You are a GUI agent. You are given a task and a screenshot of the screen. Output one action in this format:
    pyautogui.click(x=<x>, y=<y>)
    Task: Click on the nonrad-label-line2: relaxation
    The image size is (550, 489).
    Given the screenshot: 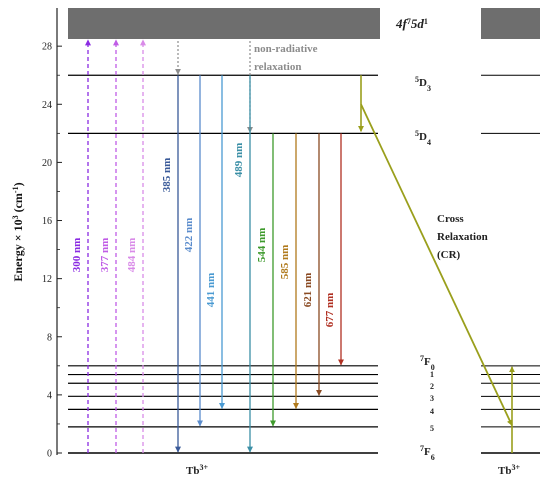 What is the action you would take?
    pyautogui.click(x=277, y=67)
    